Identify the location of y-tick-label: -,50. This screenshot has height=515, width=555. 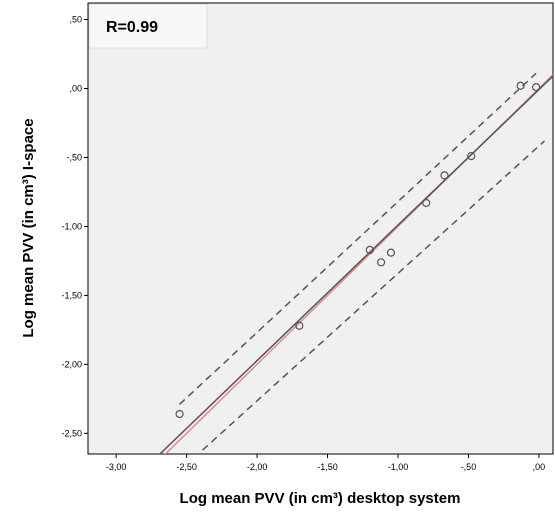
(74, 157).